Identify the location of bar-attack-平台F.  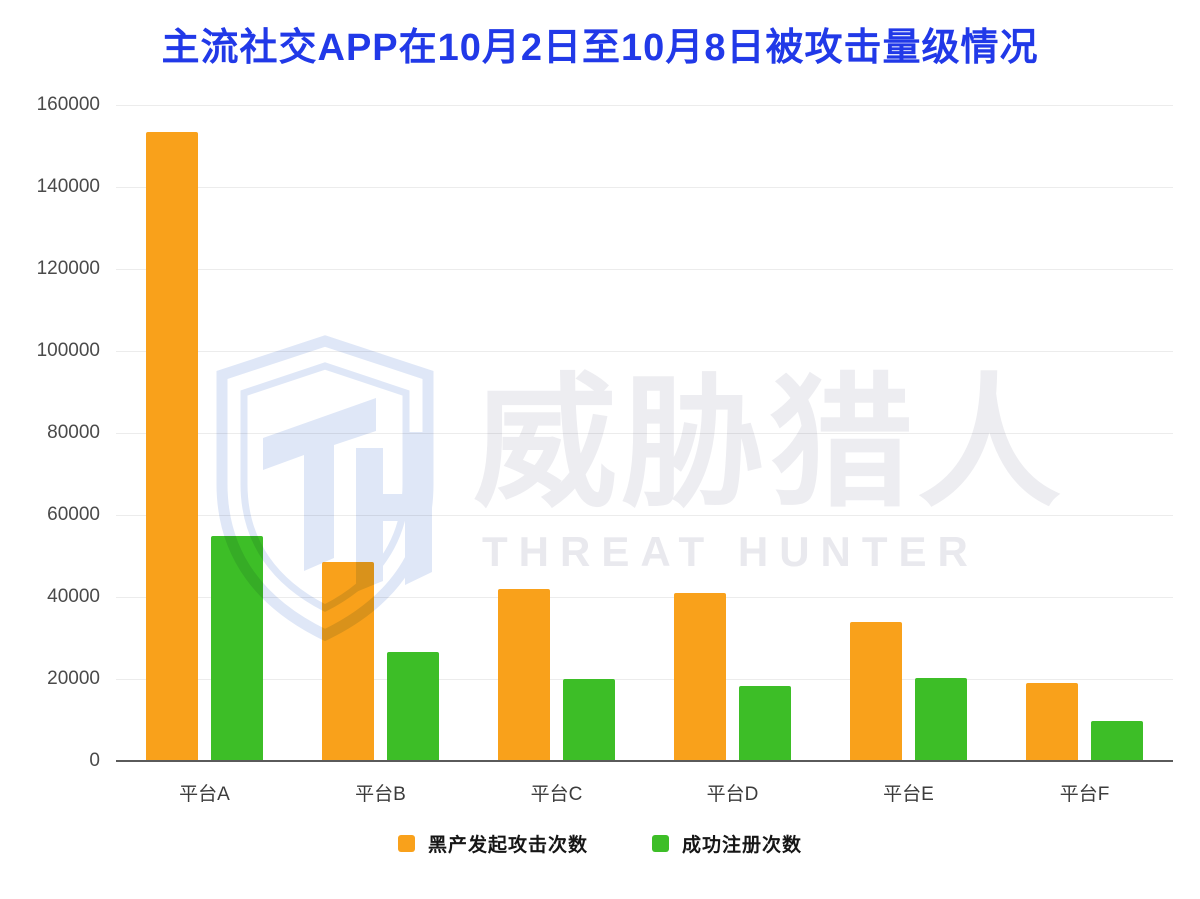
(1052, 722).